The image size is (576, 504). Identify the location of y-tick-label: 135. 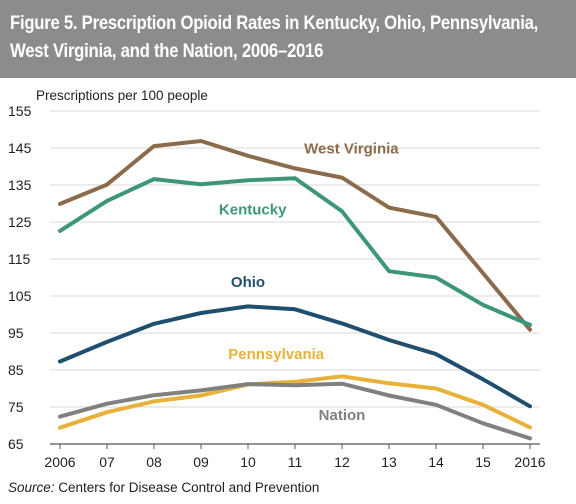
(20, 185).